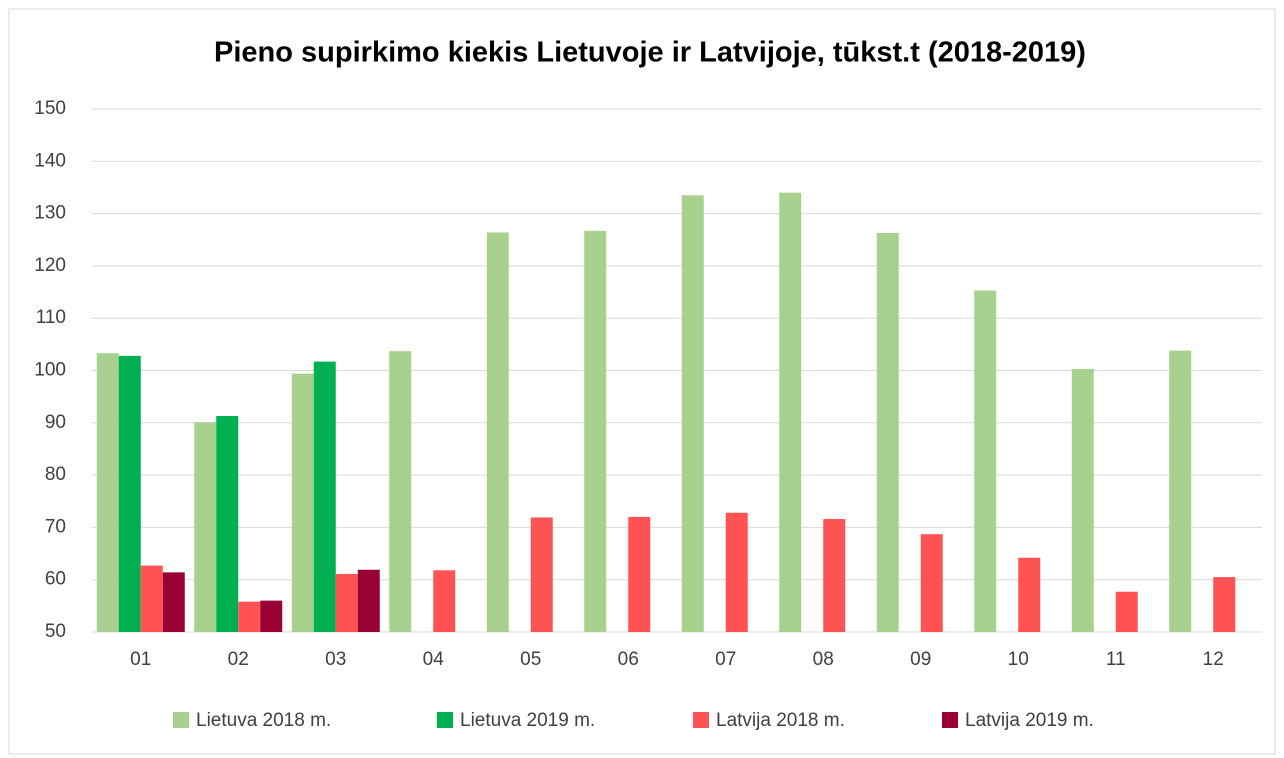  What do you see at coordinates (50, 213) in the screenshot?
I see `y-tick-label: 130` at bounding box center [50, 213].